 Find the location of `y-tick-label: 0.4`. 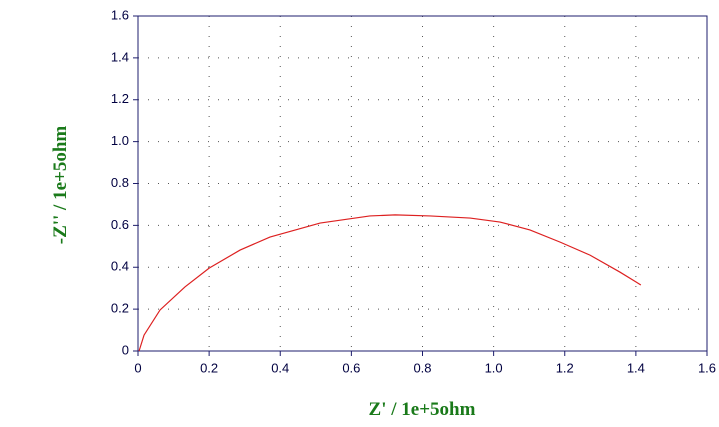

y-tick-label: 0.4 is located at coordinates (120, 266).